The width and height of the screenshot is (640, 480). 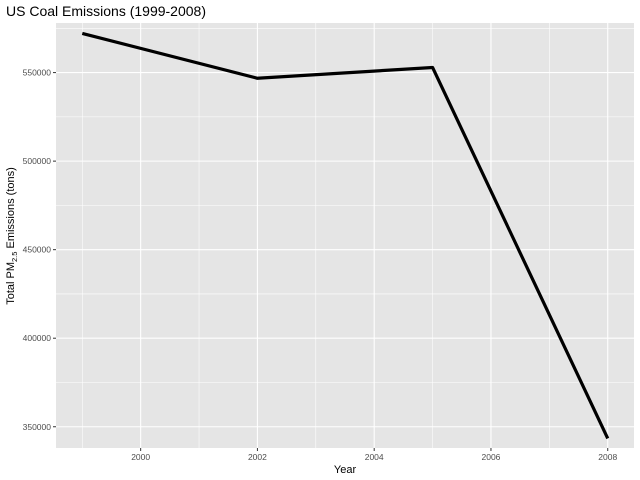 I want to click on y-tick-label: 450000, so click(x=37, y=250).